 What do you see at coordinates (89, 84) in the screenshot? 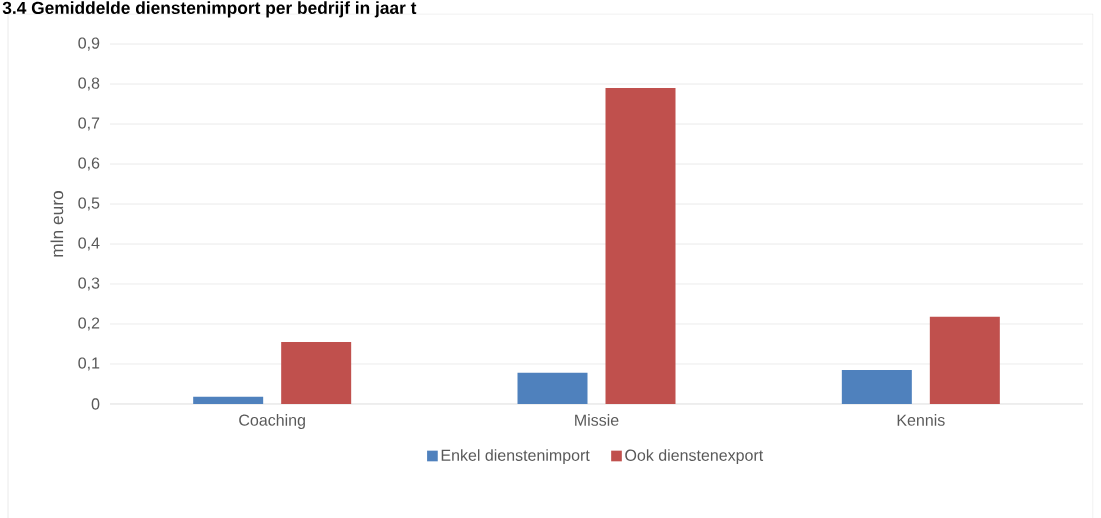
I see `y-tick-label: 0,8` at bounding box center [89, 84].